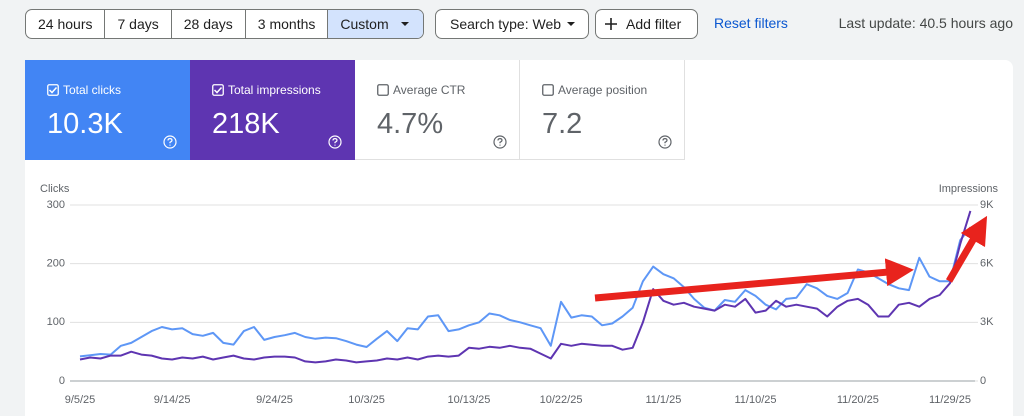 The width and height of the screenshot is (1024, 416). What do you see at coordinates (410, 124) in the screenshot?
I see `metric-value: 4.7%` at bounding box center [410, 124].